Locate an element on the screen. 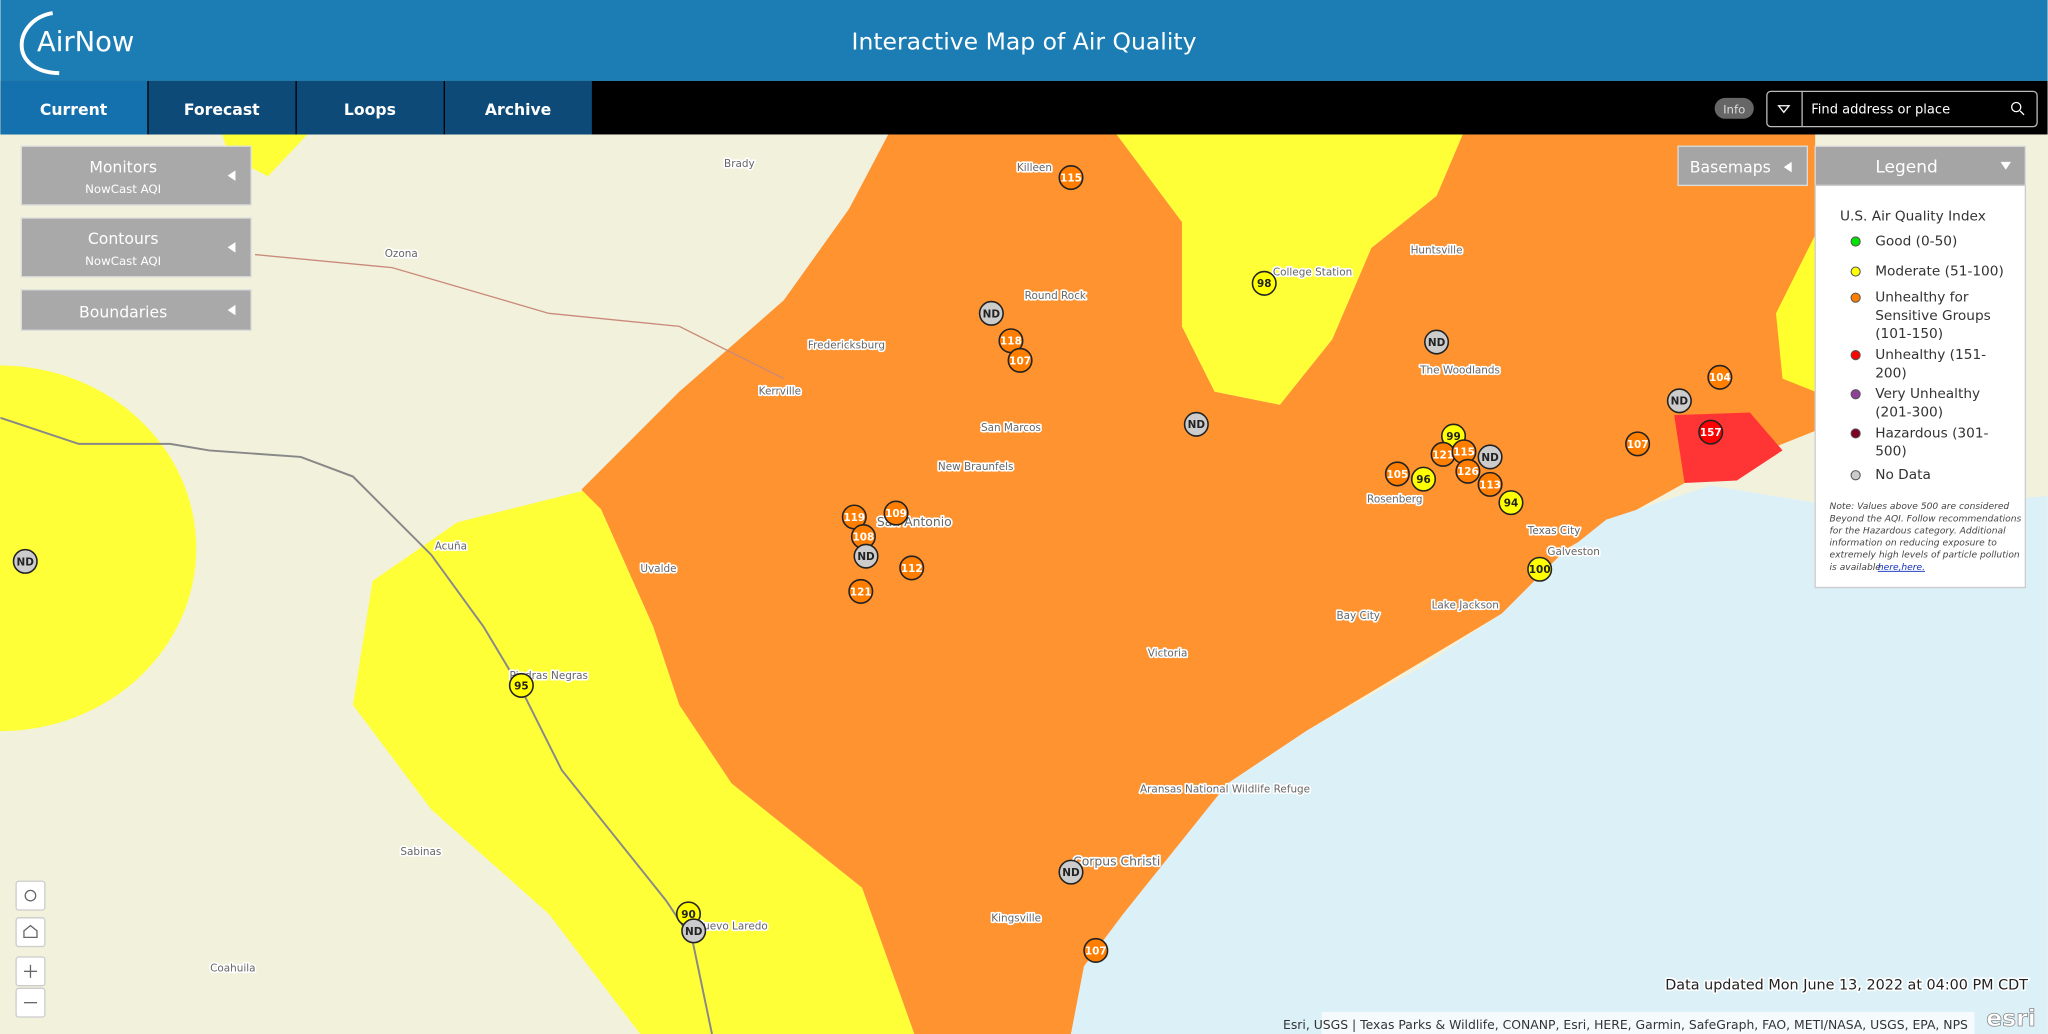 This screenshot has height=1034, width=2048. monitor-label: 90 is located at coordinates (688, 915).